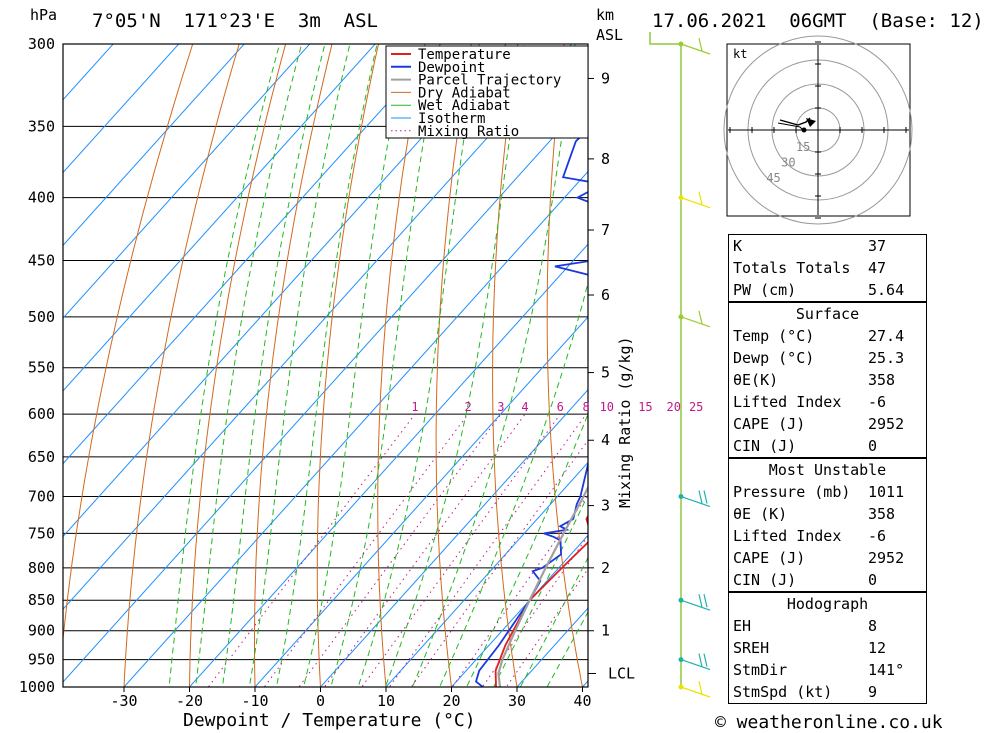 This screenshot has height=733, width=1000. Describe the element at coordinates (464, 55) in the screenshot. I see `legend-label: Temperature` at that location.